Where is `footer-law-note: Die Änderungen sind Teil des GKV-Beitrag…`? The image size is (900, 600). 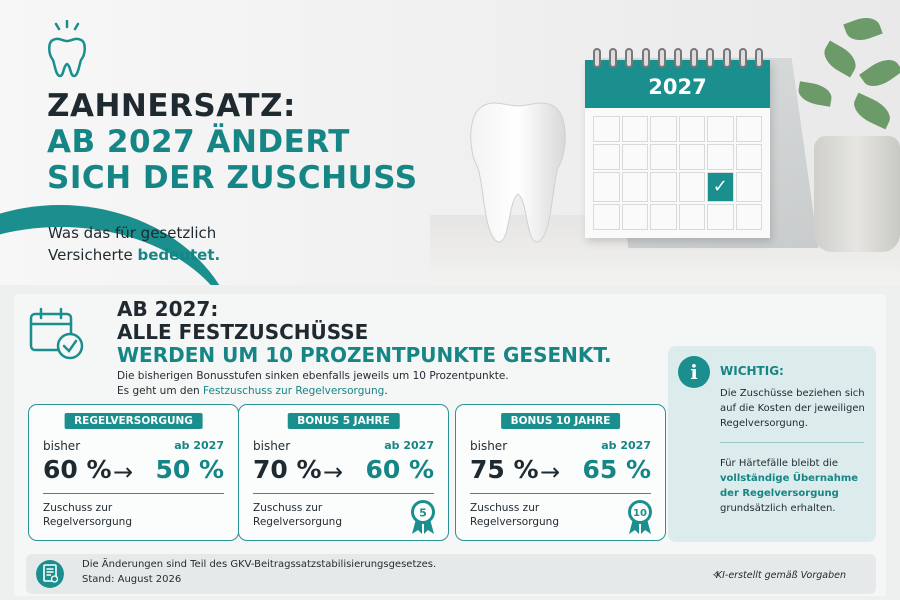
footer-law-note: Die Änderungen sind Teil des GKV-Beitrag… is located at coordinates (259, 564).